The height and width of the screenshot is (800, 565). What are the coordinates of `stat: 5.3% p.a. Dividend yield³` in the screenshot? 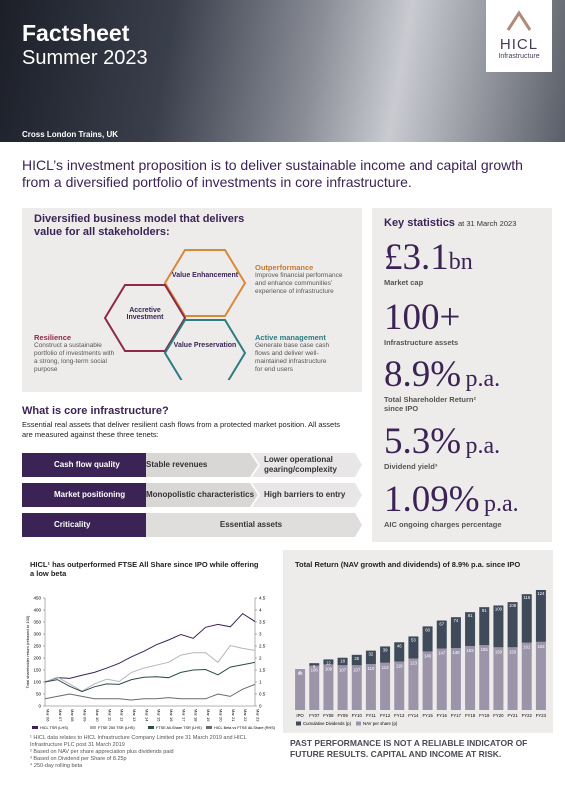 It's located at (466, 446).